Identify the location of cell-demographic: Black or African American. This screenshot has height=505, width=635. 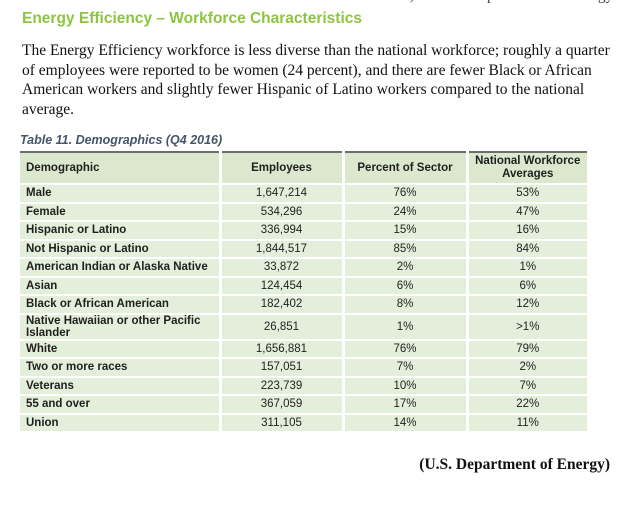
(121, 305).